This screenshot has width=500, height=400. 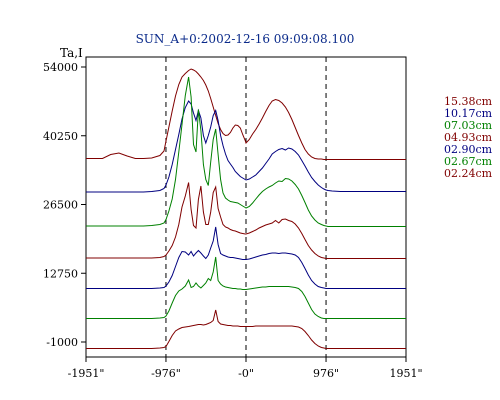 I want to click on x-axis-ticks: -1951" -976" -0" 976" 1951", so click(x=245, y=368).